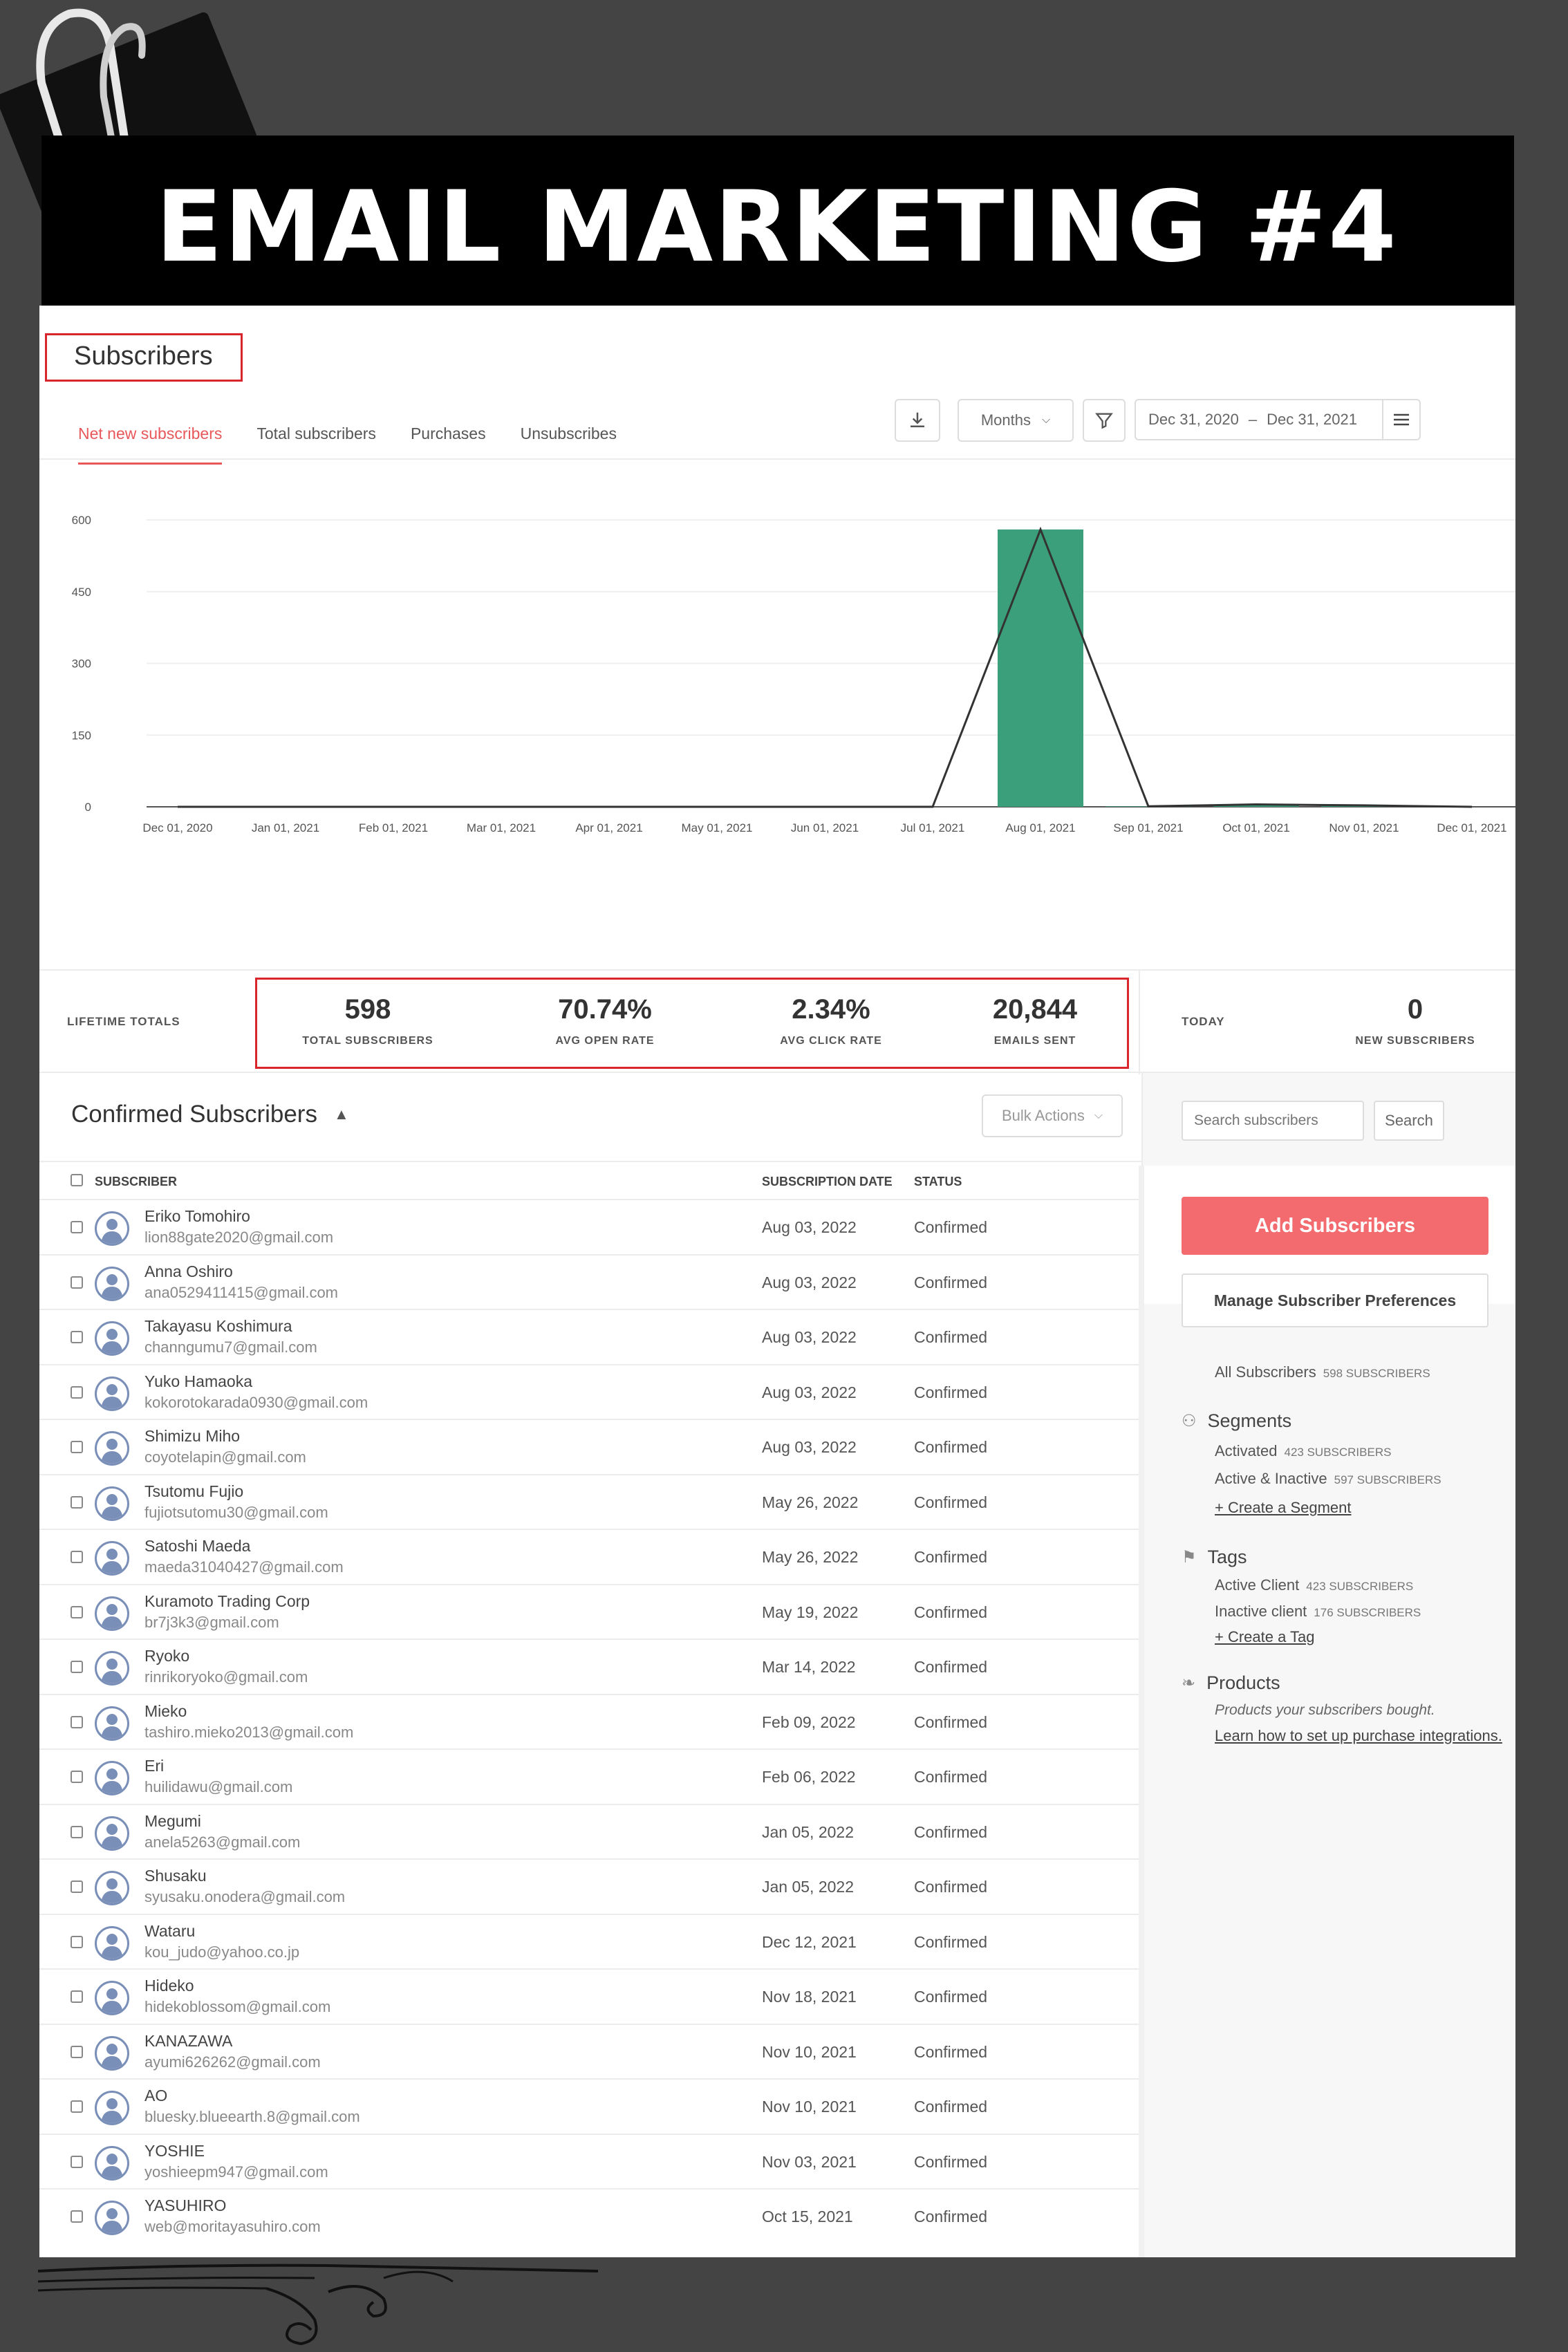 This screenshot has height=2352, width=1568. What do you see at coordinates (809, 2051) in the screenshot?
I see `subscription-date: Nov 10, 2021` at bounding box center [809, 2051].